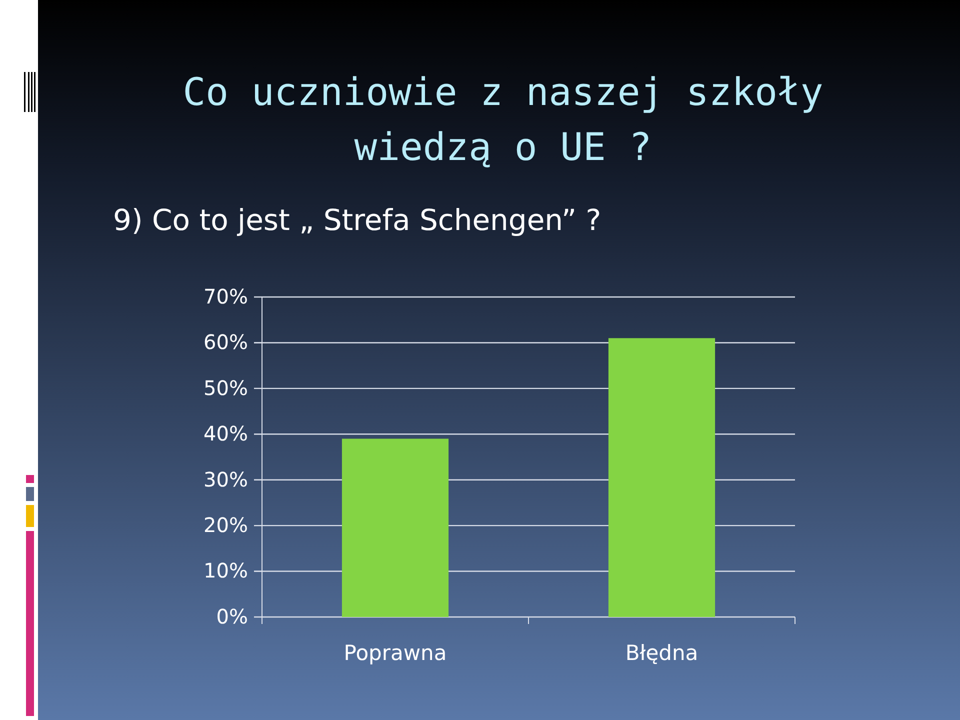 The image size is (960, 720). What do you see at coordinates (226, 296) in the screenshot?
I see `y-tick-label: 70%` at bounding box center [226, 296].